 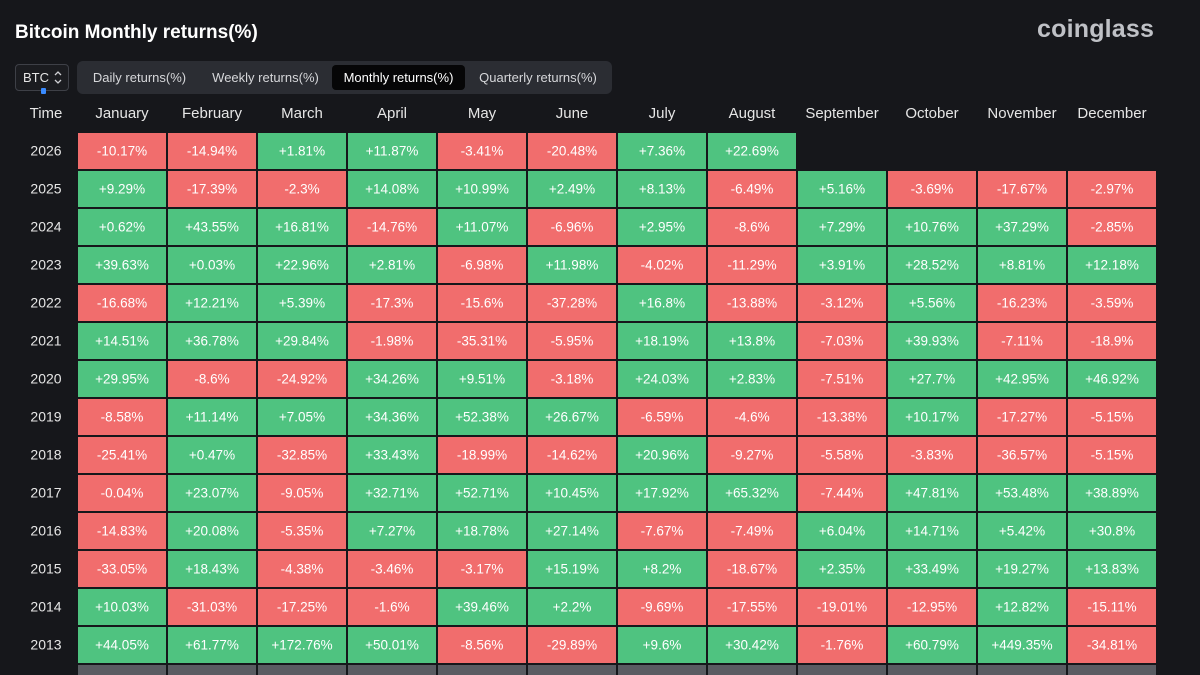 I want to click on cell-value: -7.11%, so click(x=1022, y=341).